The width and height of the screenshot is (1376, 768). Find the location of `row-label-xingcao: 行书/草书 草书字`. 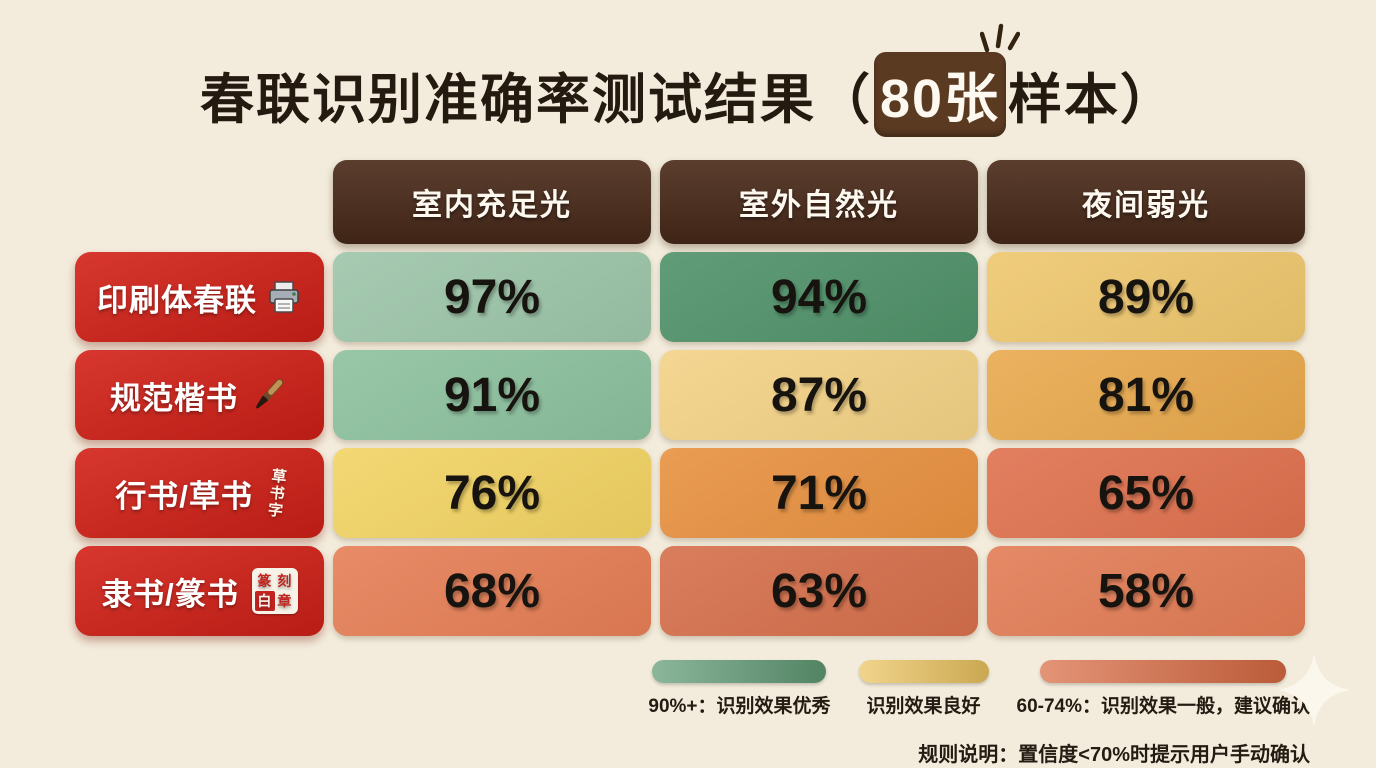

row-label-xingcao: 行书/草书 草书字 is located at coordinates (199, 493).